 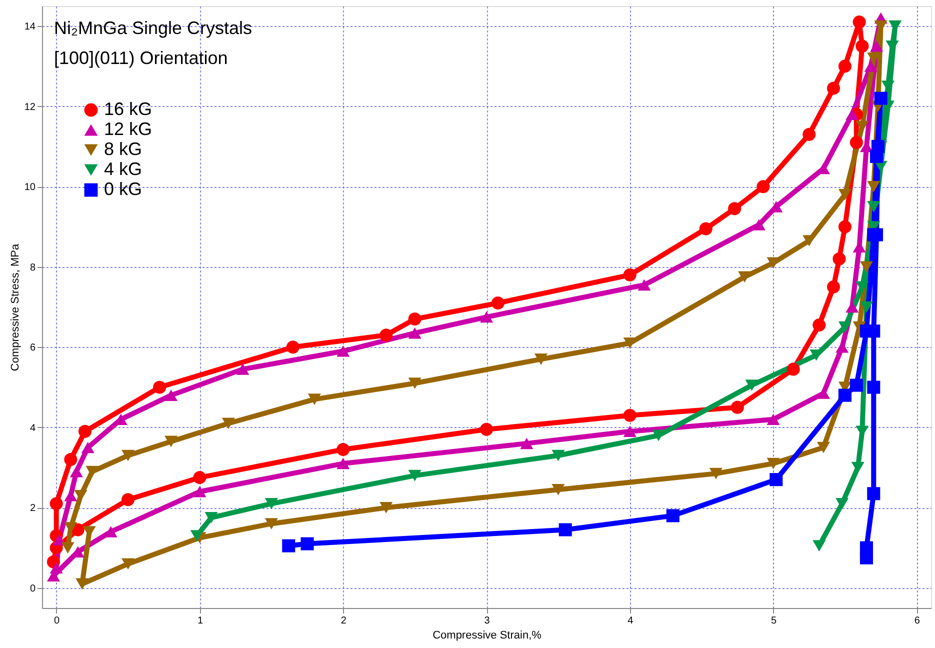 I want to click on x-tick-label: 4, so click(x=631, y=621).